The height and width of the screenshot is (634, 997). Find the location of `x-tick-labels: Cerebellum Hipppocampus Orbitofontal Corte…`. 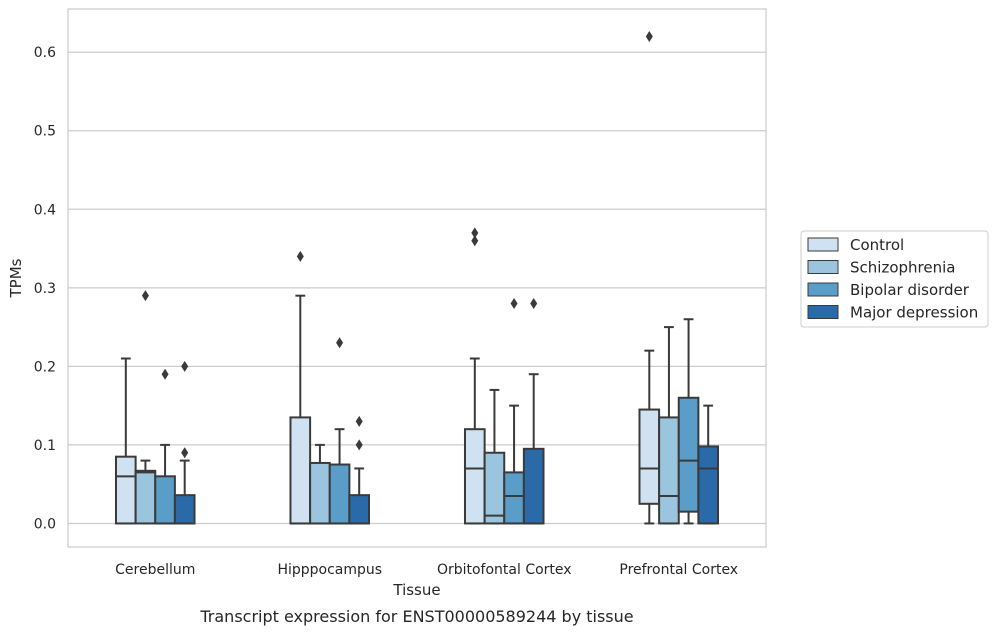

x-tick-labels: Cerebellum Hipppocampus Orbitofontal Corte… is located at coordinates (426, 570).